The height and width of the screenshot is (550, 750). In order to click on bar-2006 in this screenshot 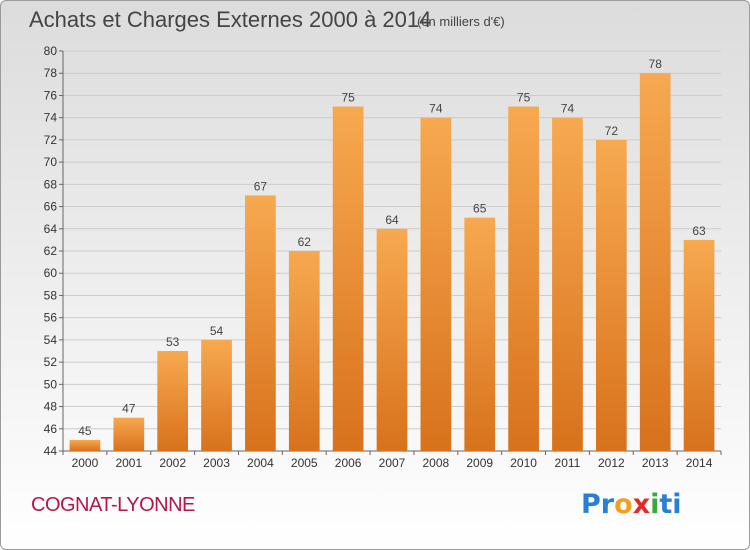, I will do `click(348, 279)`.